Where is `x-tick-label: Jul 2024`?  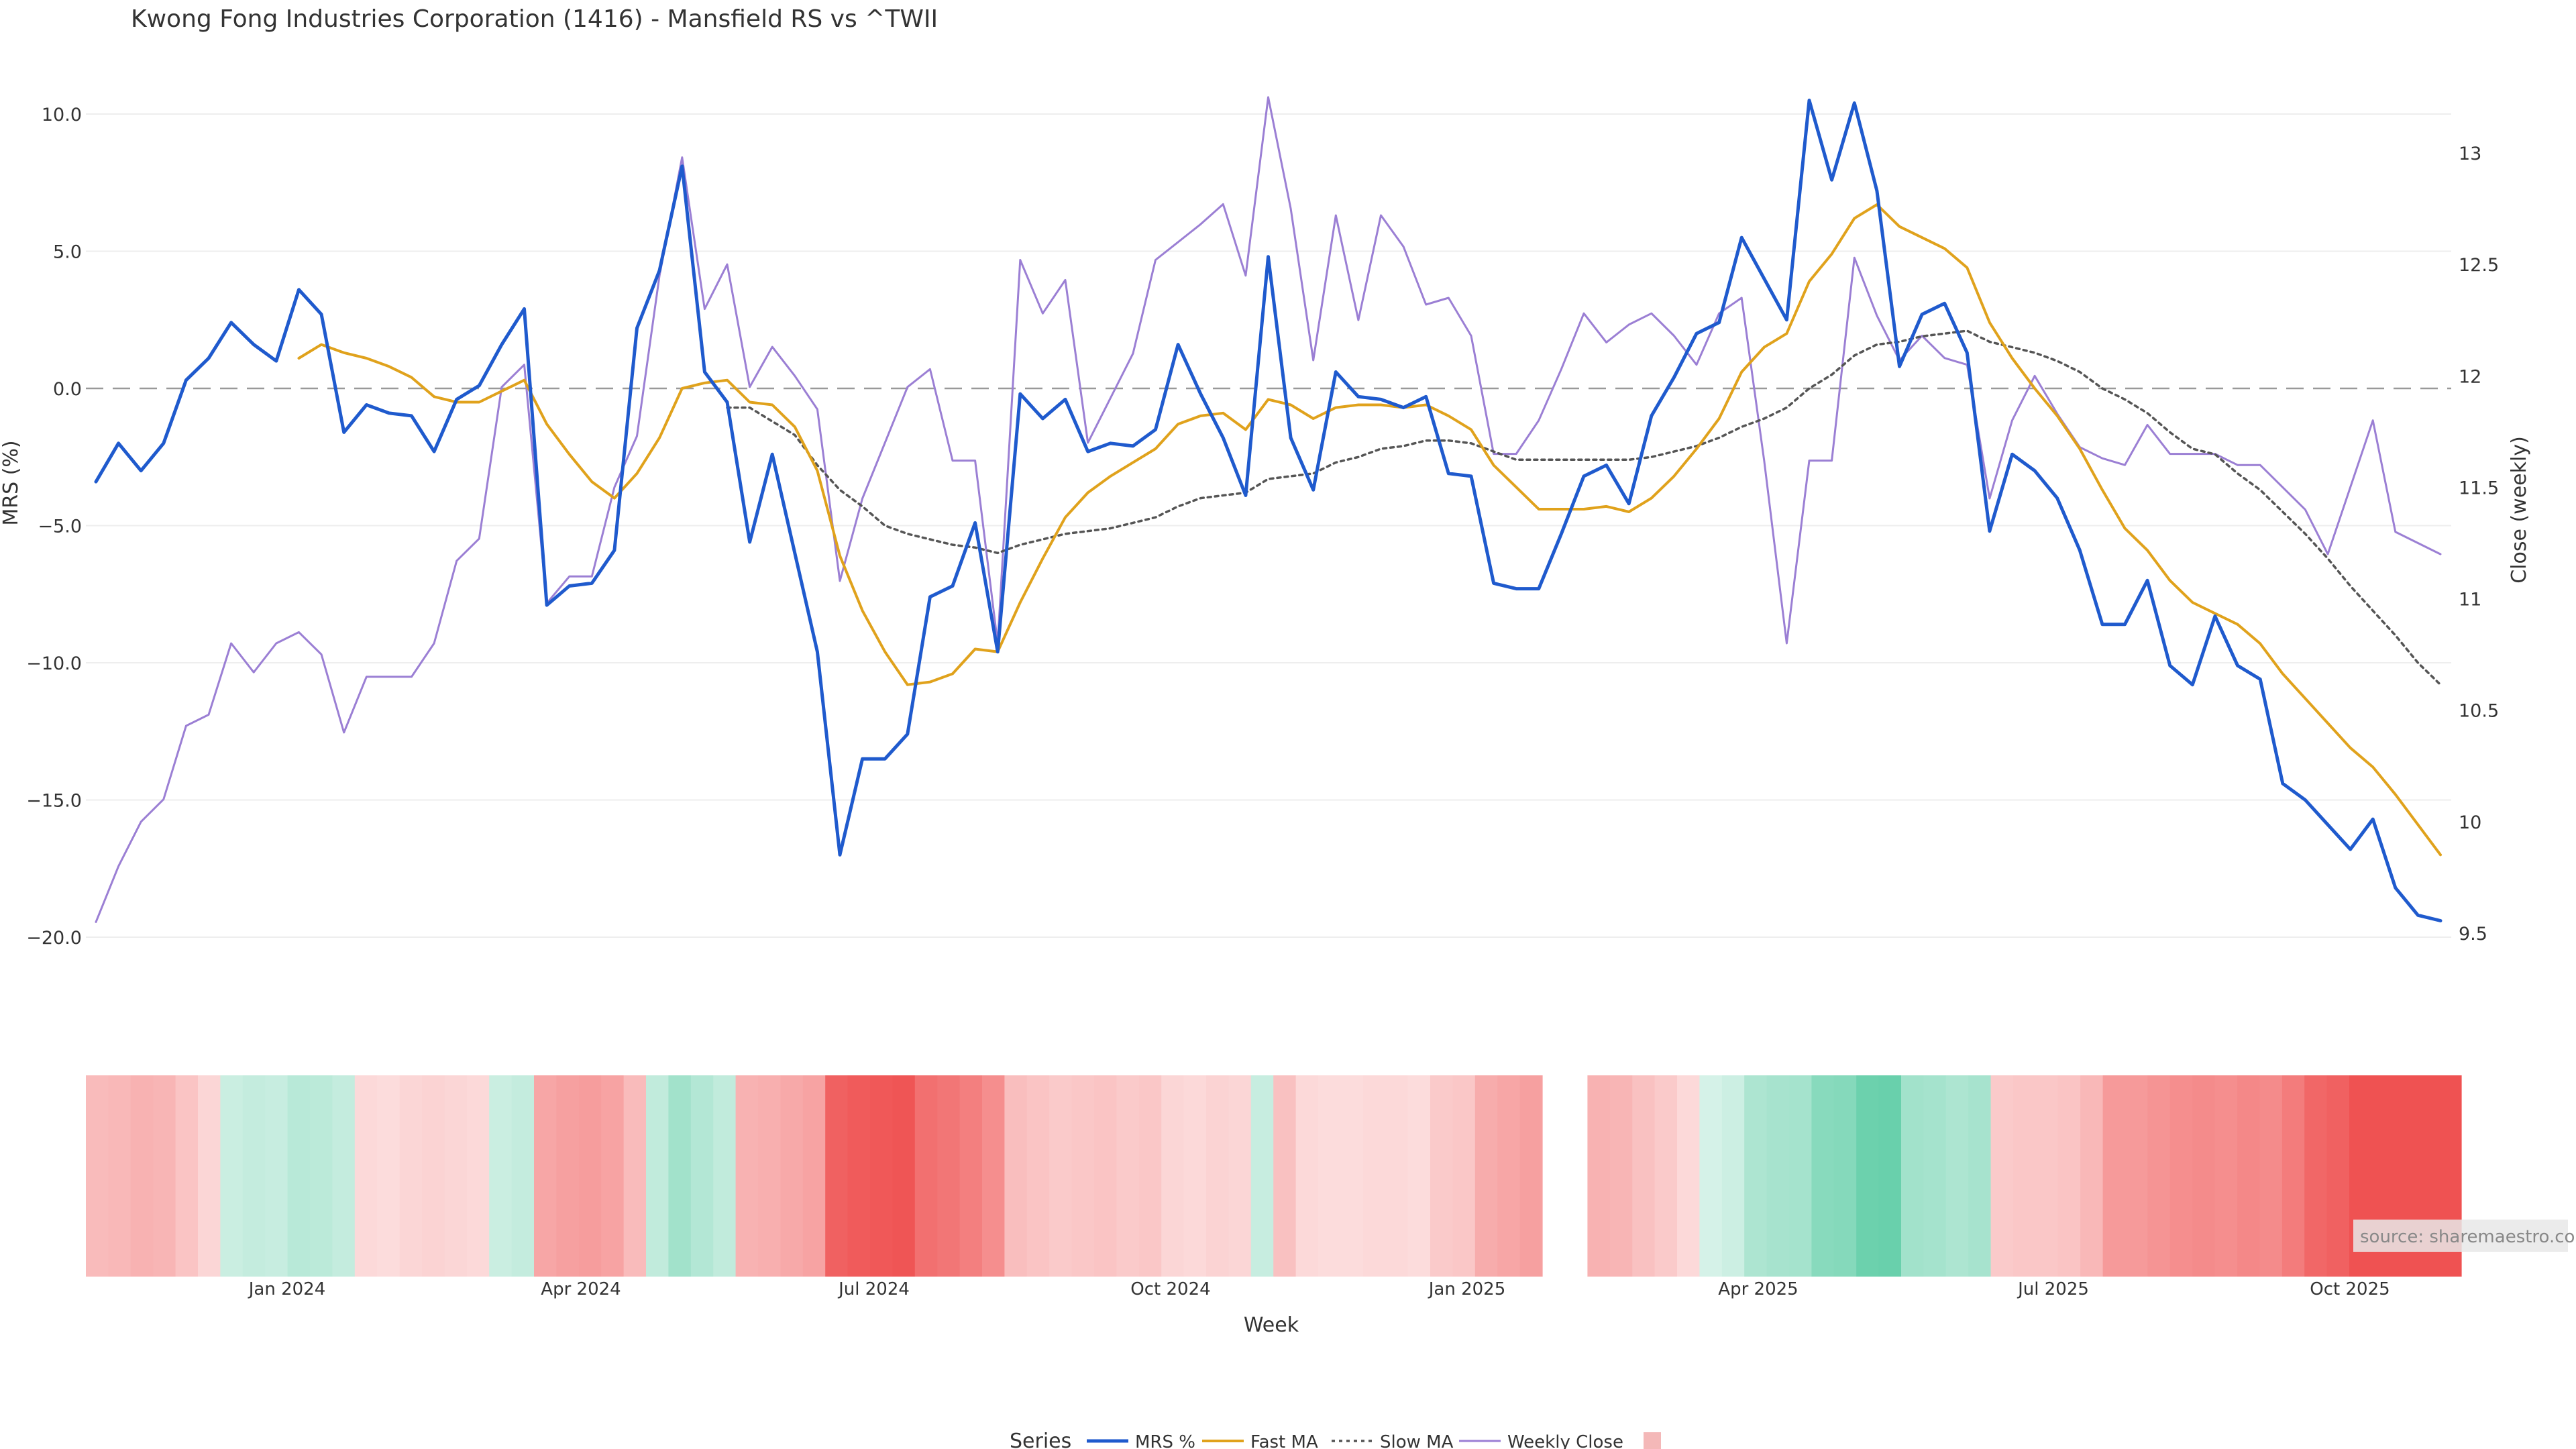
x-tick-label: Jul 2024 is located at coordinates (873, 1289).